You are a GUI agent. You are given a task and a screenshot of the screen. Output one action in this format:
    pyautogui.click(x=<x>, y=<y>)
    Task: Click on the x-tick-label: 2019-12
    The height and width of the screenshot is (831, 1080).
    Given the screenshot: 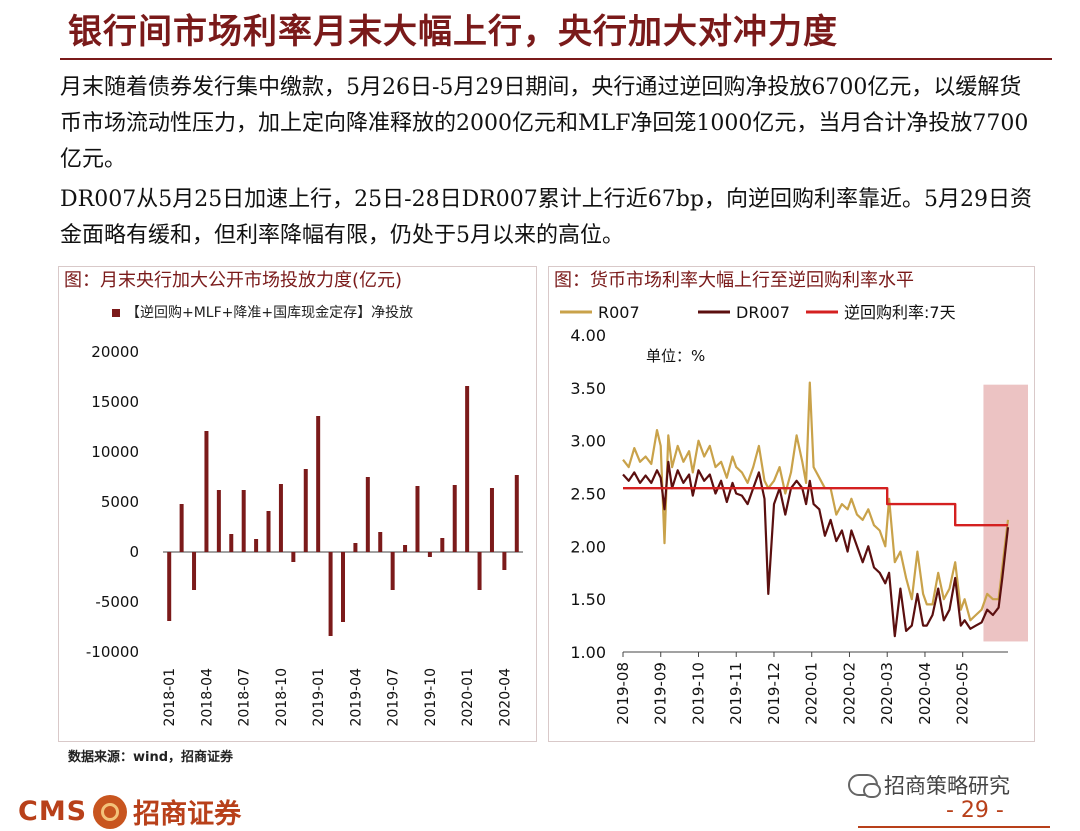 What is the action you would take?
    pyautogui.click(x=774, y=693)
    